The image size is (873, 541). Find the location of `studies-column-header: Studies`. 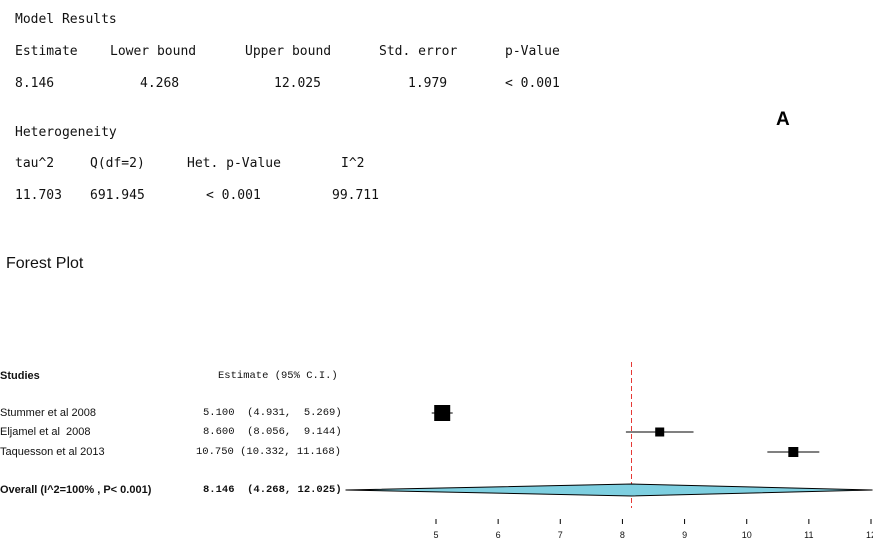

studies-column-header: Studies is located at coordinates (20, 376).